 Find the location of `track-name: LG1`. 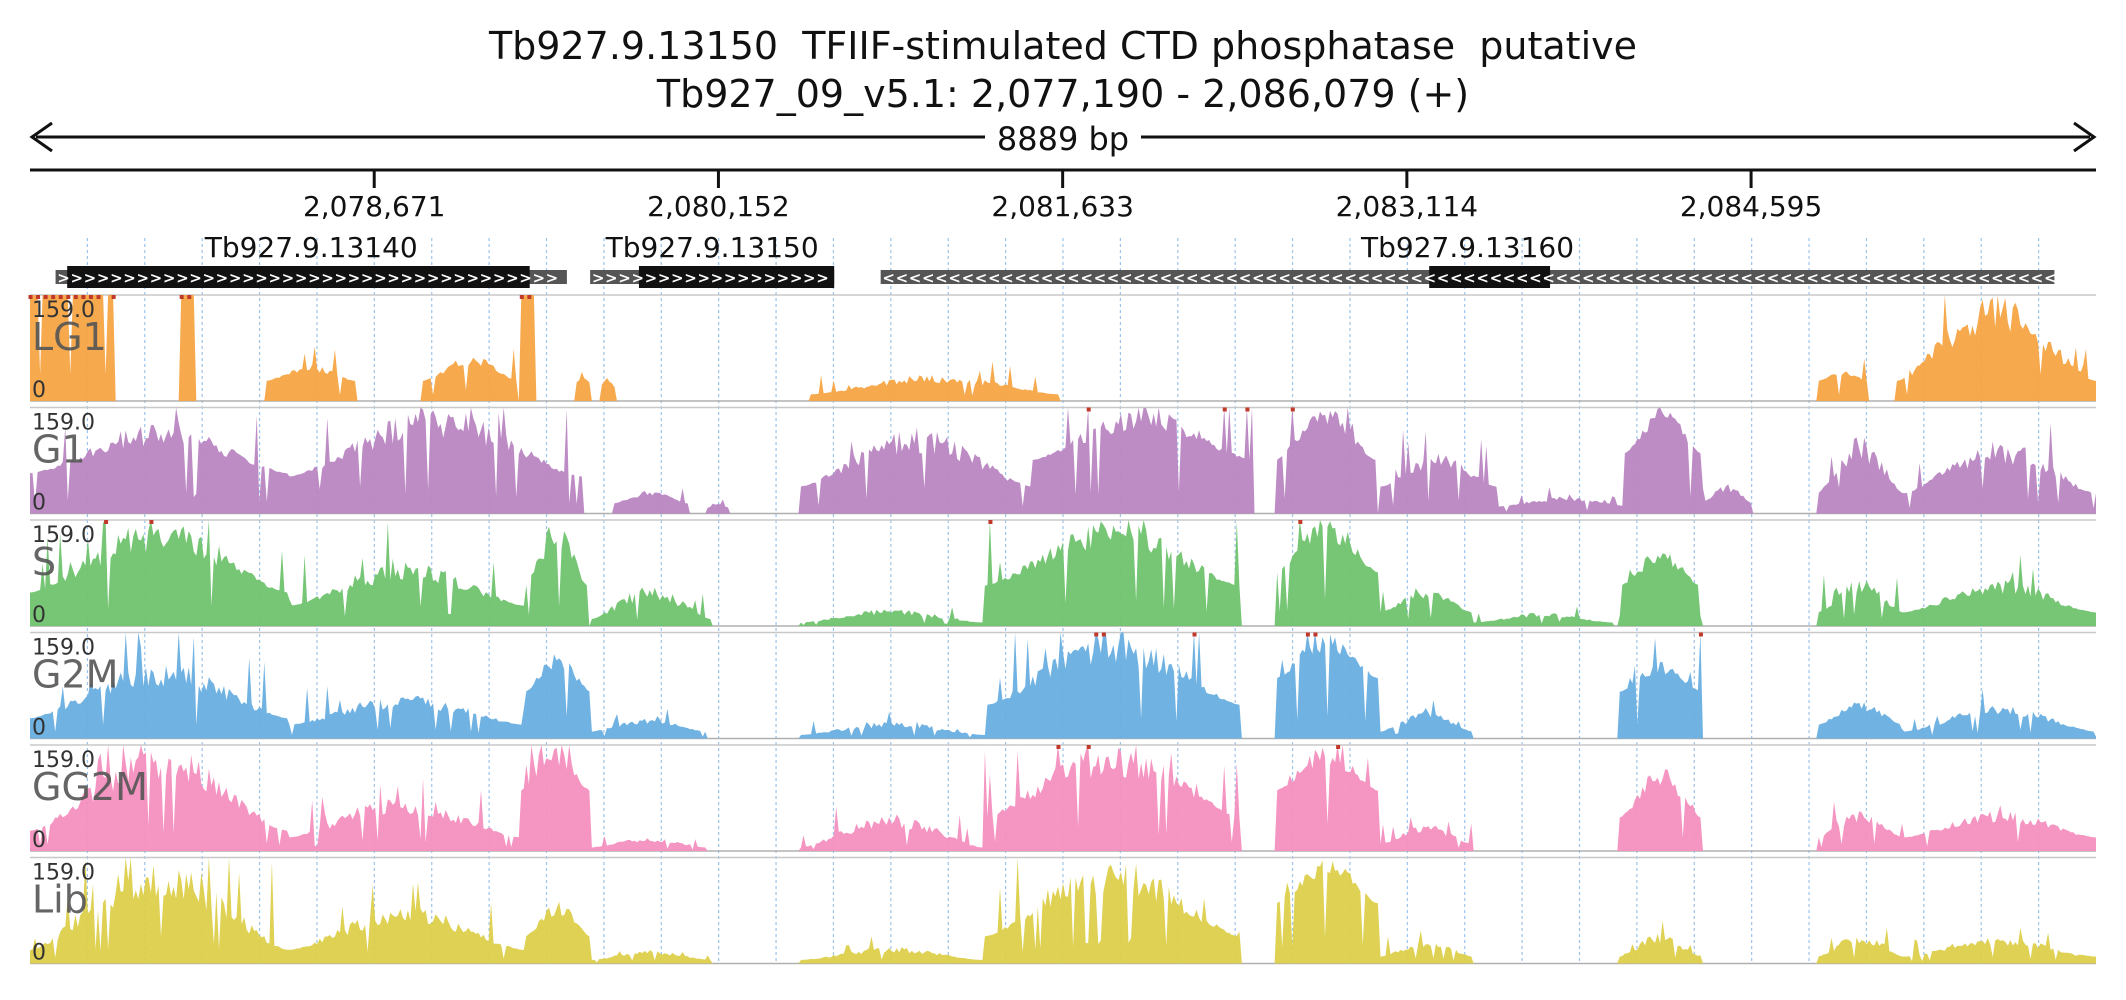

track-name: LG1 is located at coordinates (69, 337).